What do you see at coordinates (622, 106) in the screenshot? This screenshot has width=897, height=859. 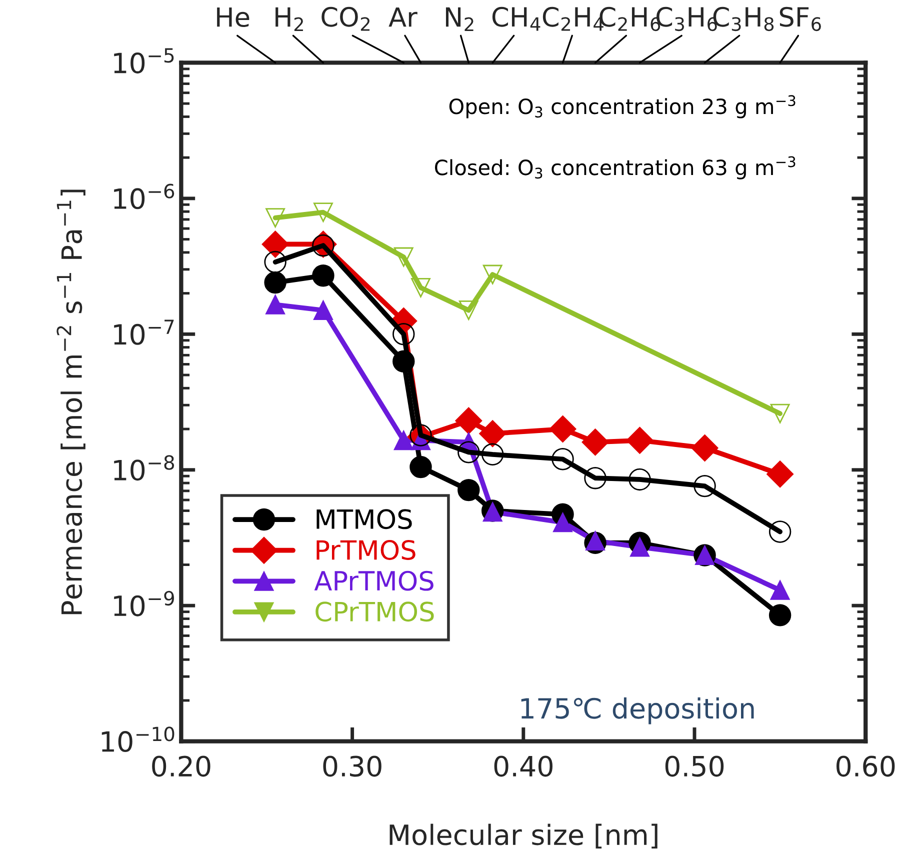 I see `annotation: Open: O$_{3}$ concentration 23 g m$^{−3}$` at bounding box center [622, 106].